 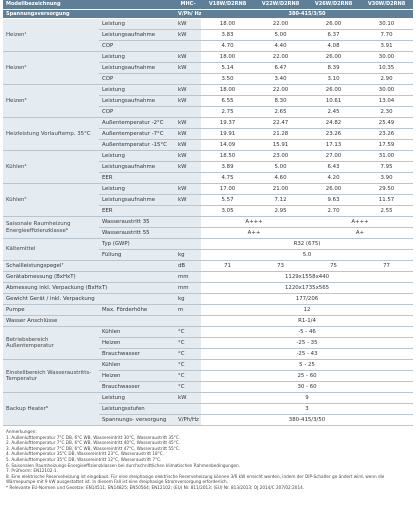 What do you see at coordinates (89, 288) in the screenshot?
I see `row-label: Abmessung inkl. Verpackung (BxHxT)` at bounding box center [89, 288].